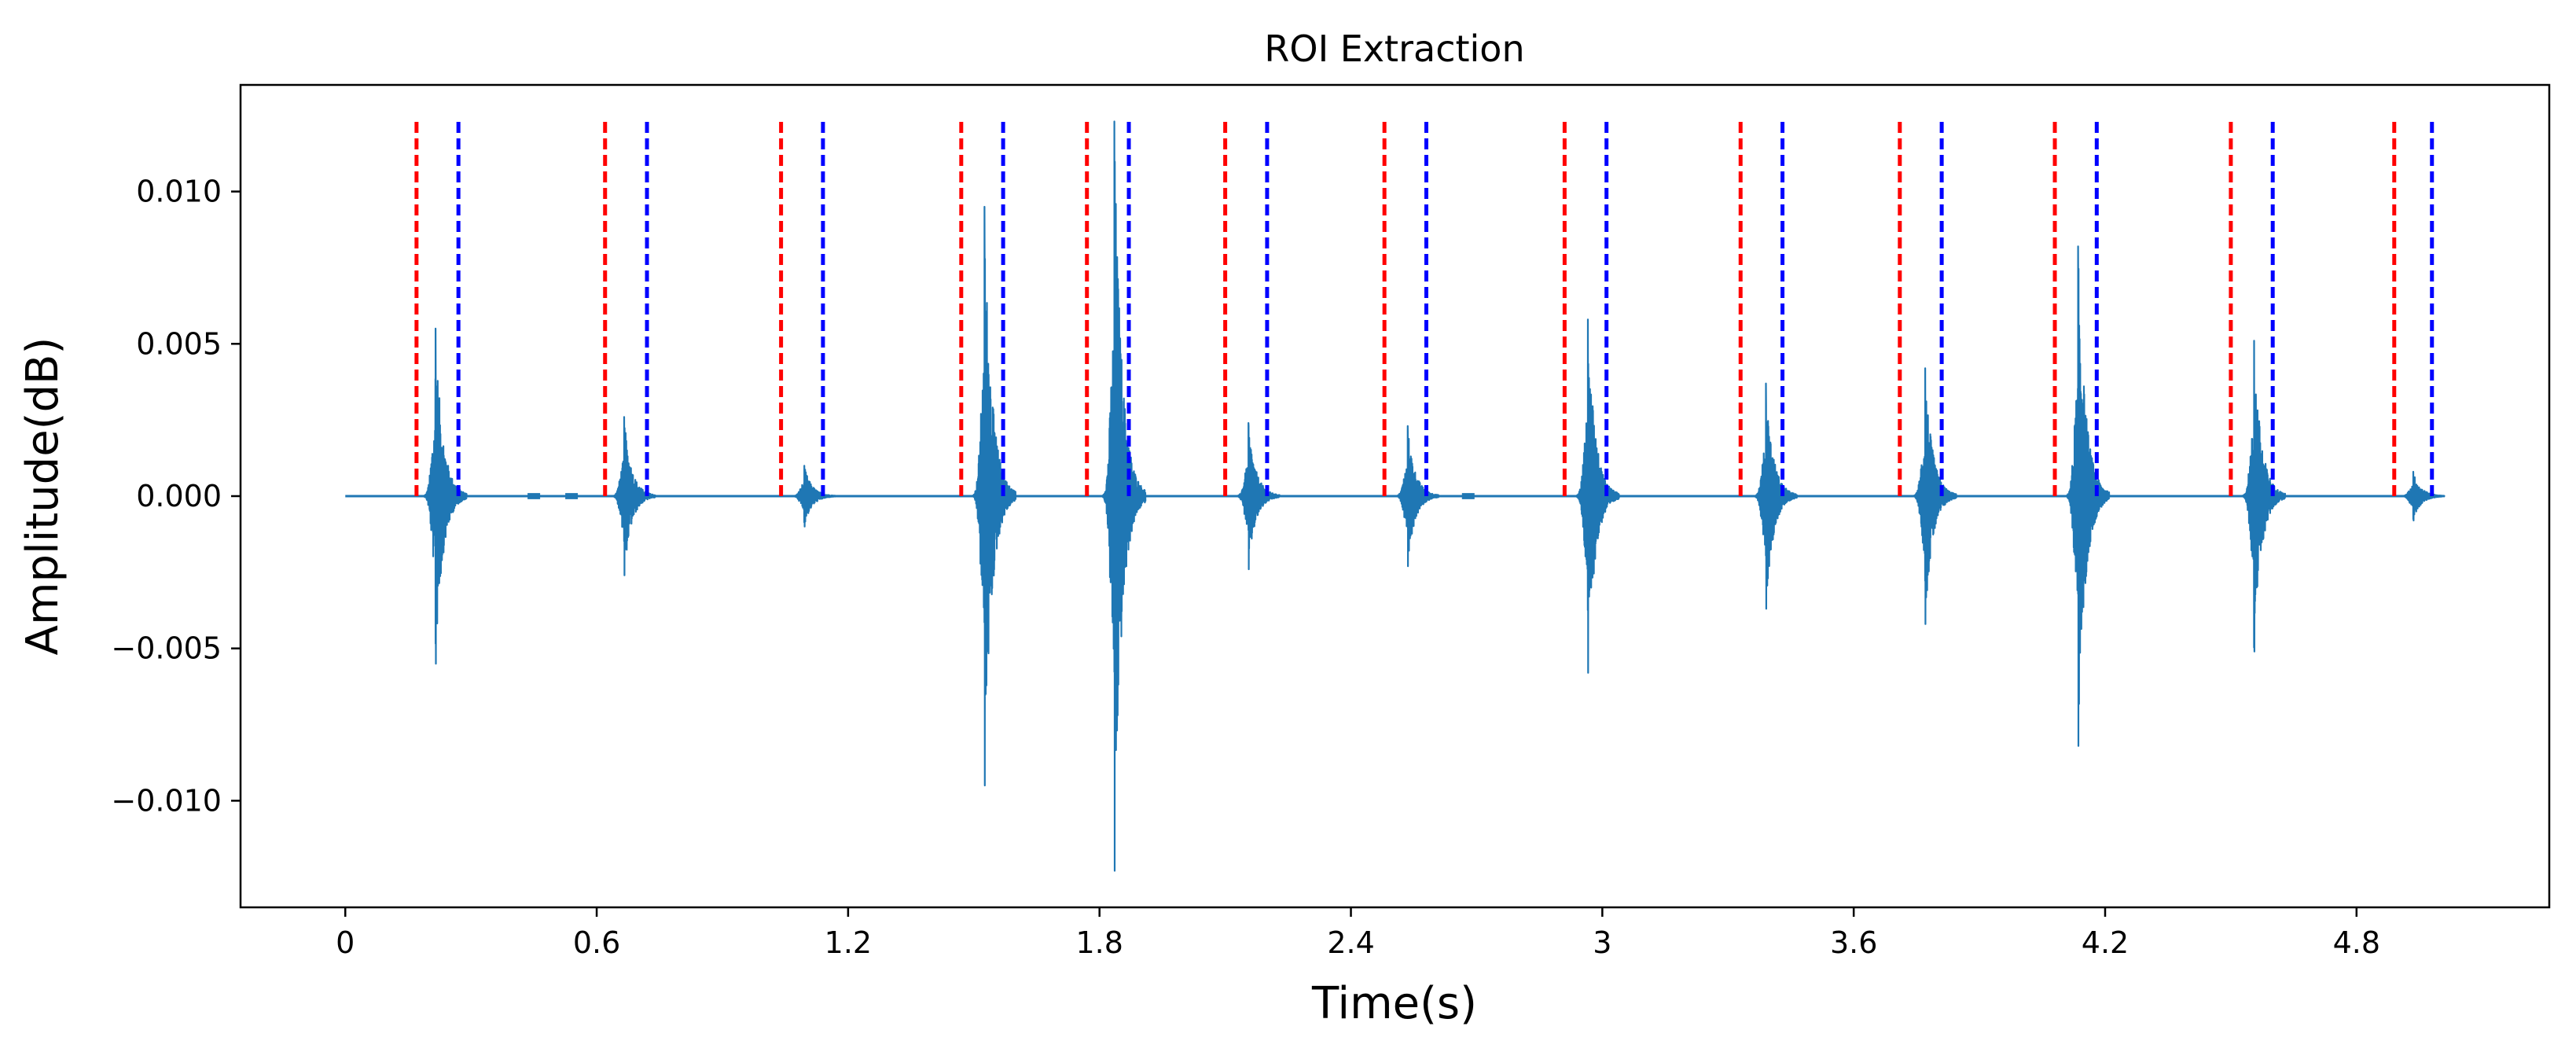 Image resolution: width=2576 pixels, height=1041 pixels. Describe the element at coordinates (166, 801) in the screenshot. I see `y-tick-label: −0.010` at that location.